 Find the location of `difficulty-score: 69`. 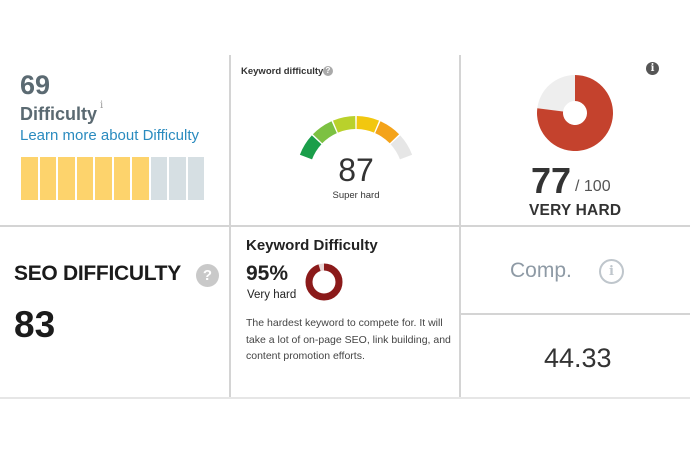

difficulty-score: 69 is located at coordinates (35, 85).